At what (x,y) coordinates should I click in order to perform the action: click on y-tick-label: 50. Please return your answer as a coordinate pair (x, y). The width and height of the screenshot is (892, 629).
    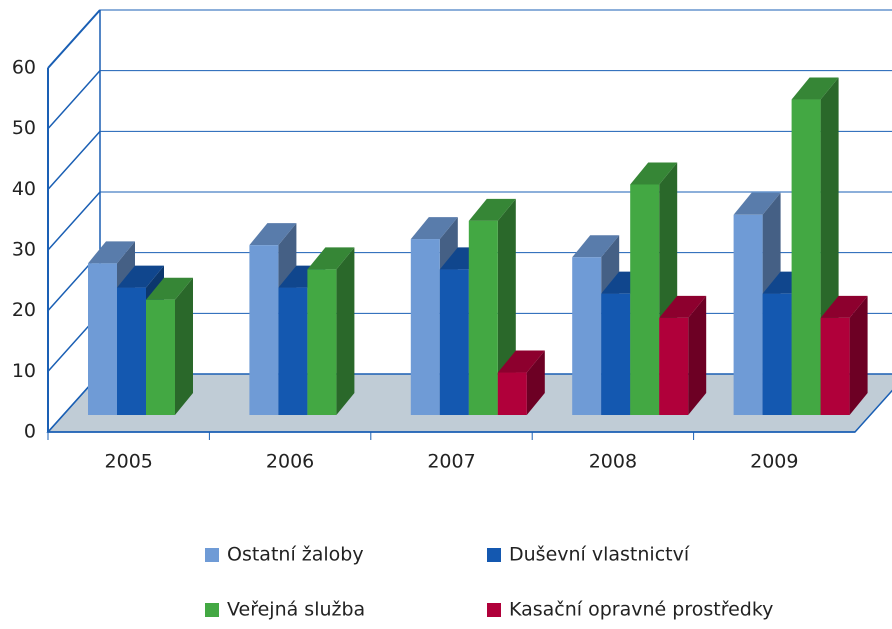
    Looking at the image, I should click on (24, 128).